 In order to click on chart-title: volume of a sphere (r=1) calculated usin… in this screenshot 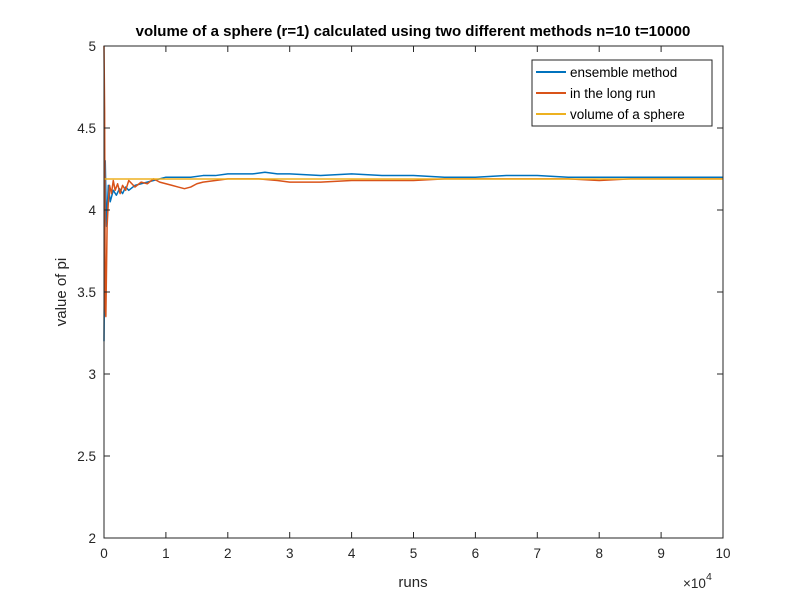, I will do `click(413, 31)`.